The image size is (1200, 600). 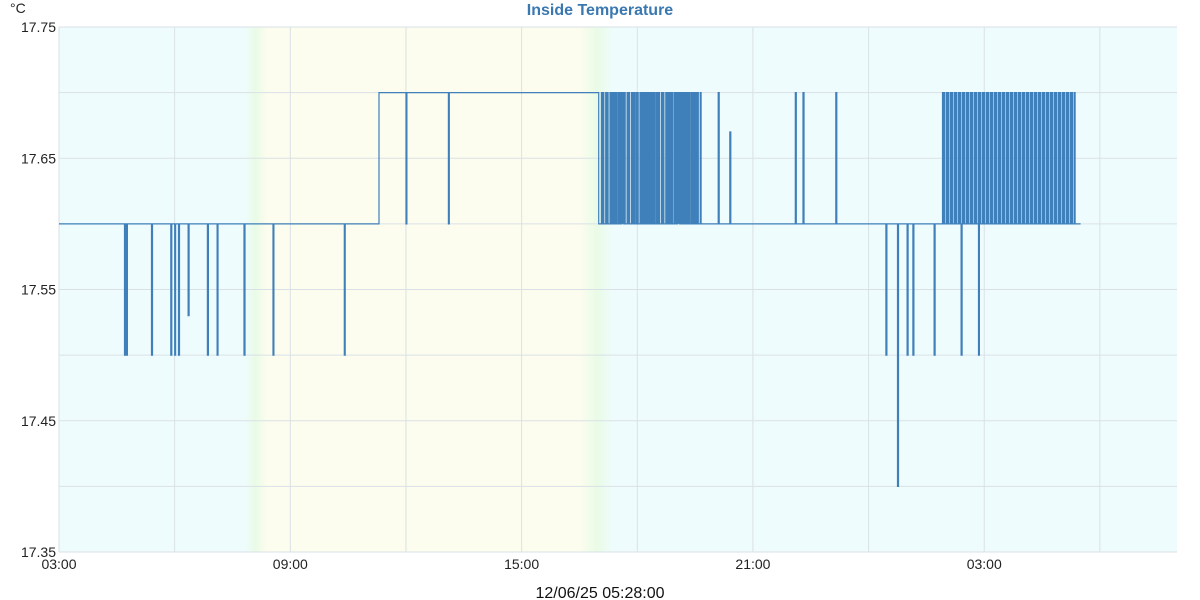 What do you see at coordinates (38, 158) in the screenshot?
I see `y-tick-label: 17.65` at bounding box center [38, 158].